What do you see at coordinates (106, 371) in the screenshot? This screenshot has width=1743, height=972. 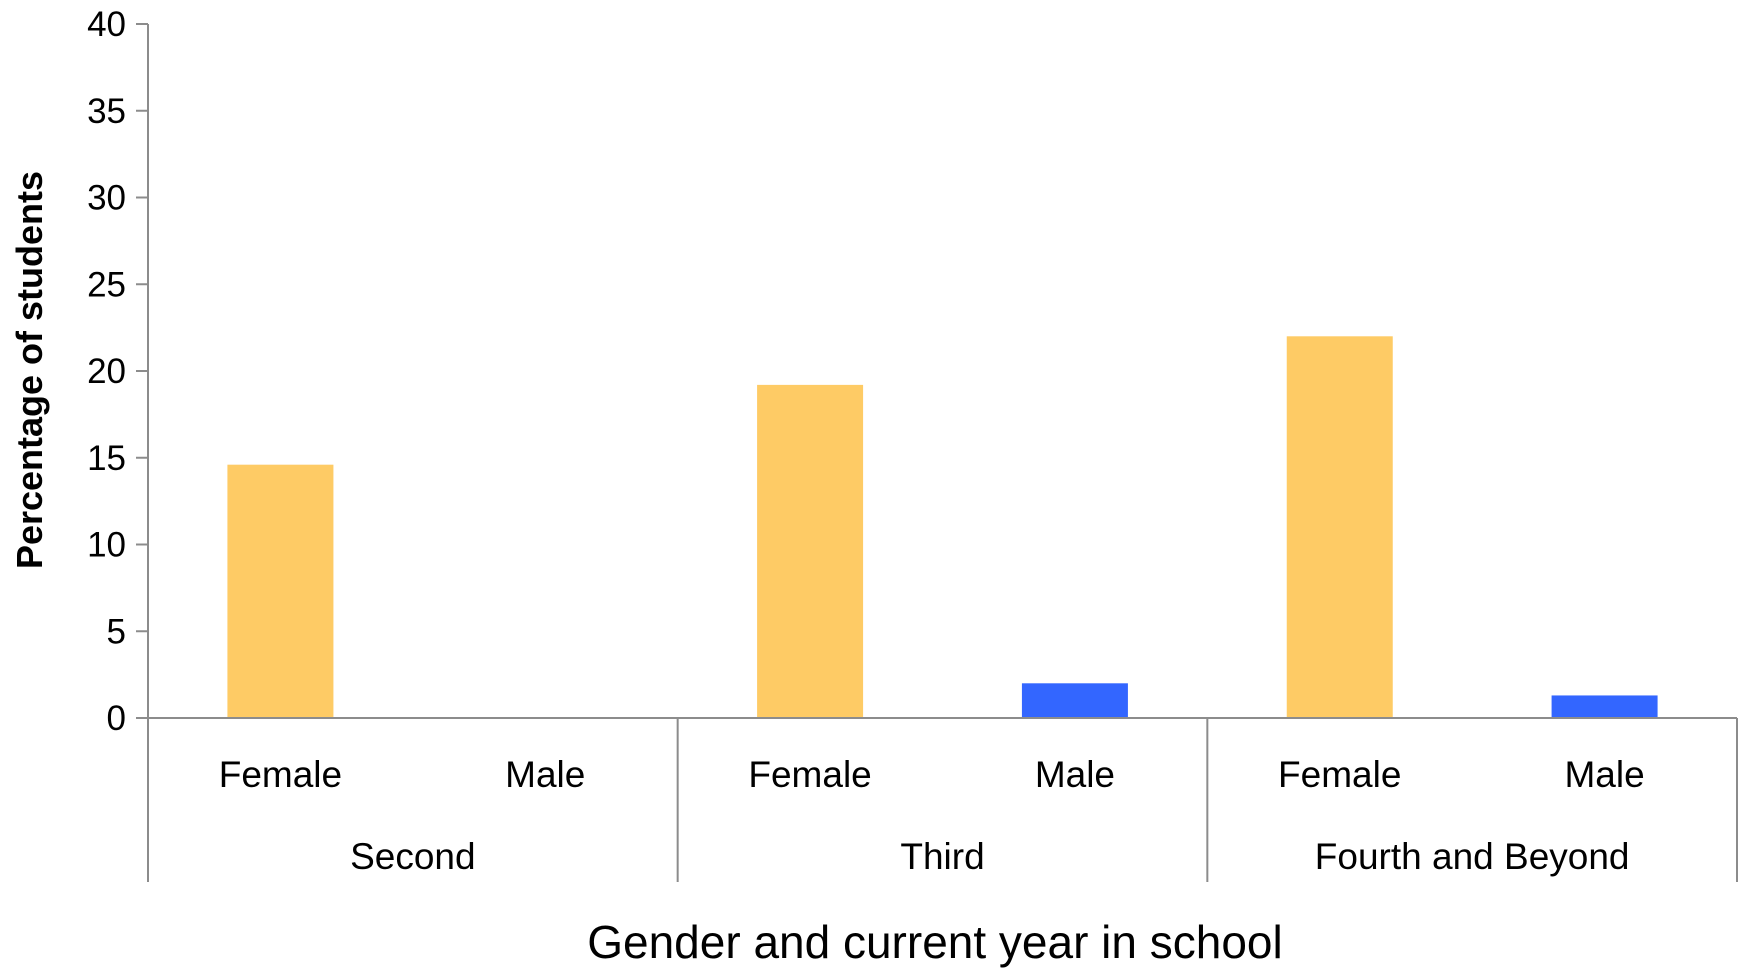 I see `y-tick-label: 20` at bounding box center [106, 371].